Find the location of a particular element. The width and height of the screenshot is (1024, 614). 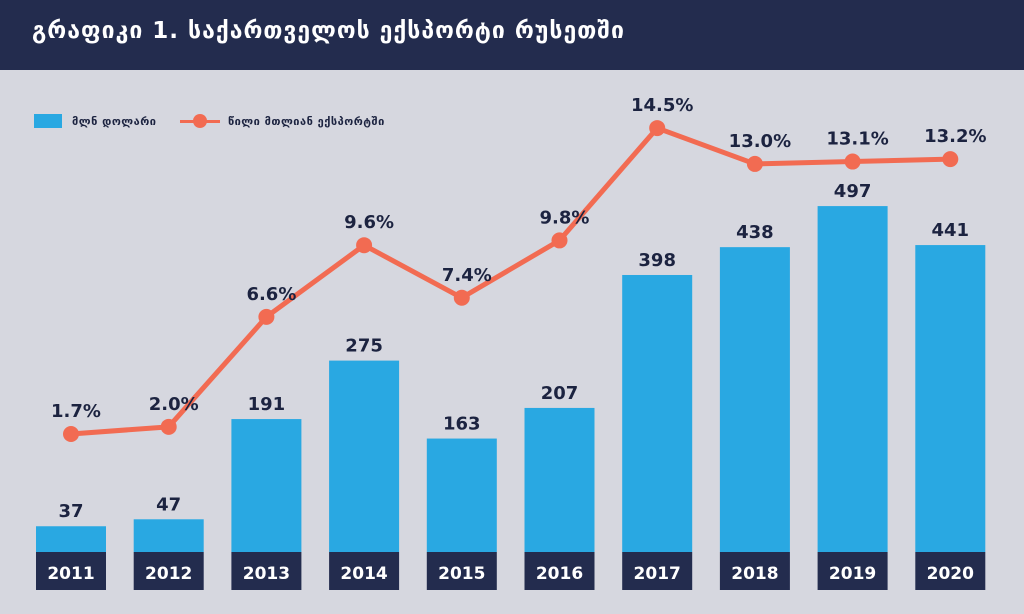

share-point-2020 is located at coordinates (950, 159).